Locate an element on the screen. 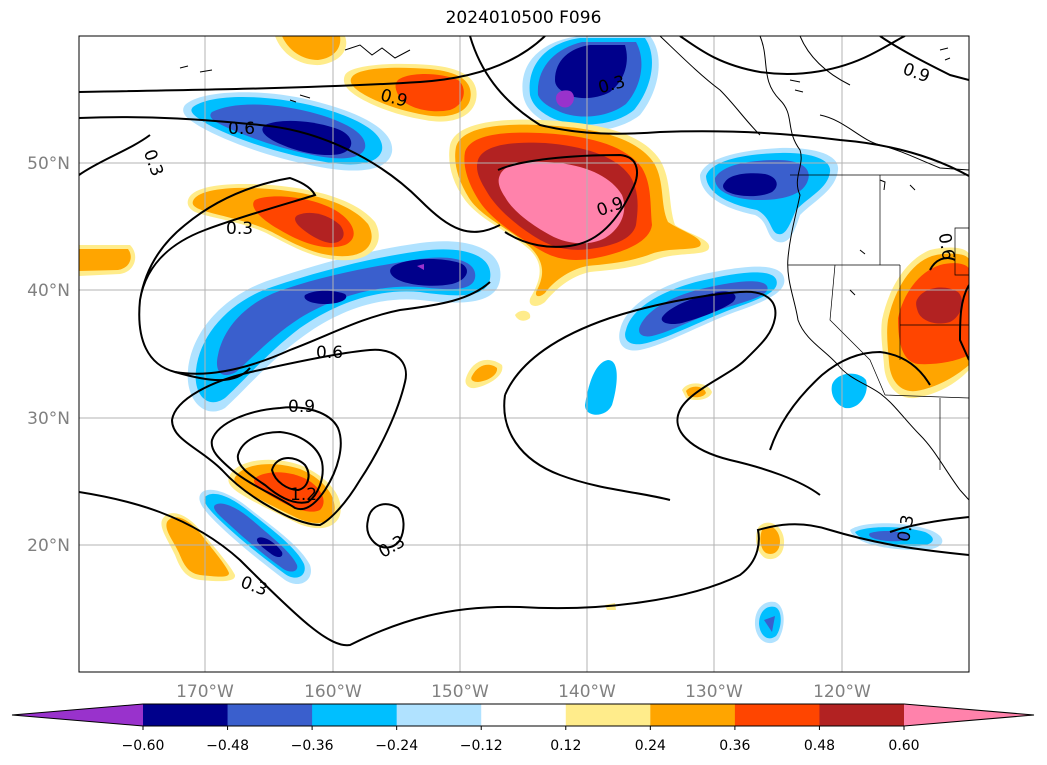  contour-label: 1.2 is located at coordinates (303, 495).